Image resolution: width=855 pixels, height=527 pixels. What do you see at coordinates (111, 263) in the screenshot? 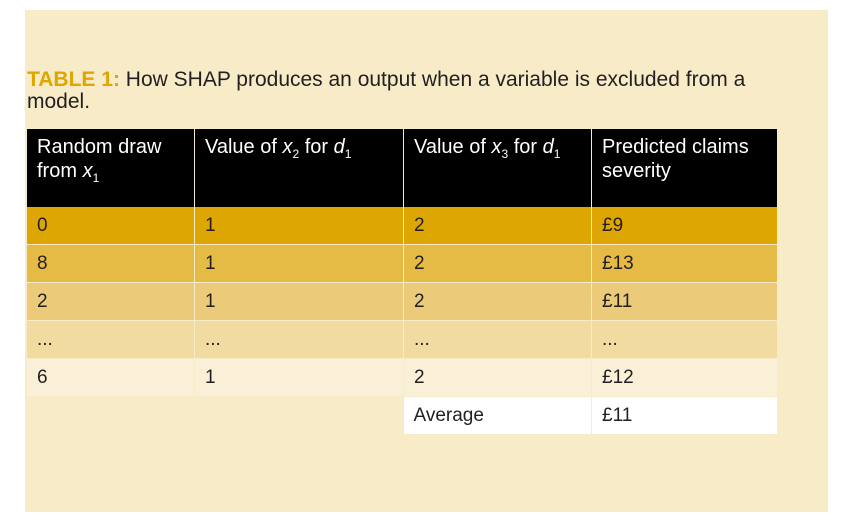
I see `table-cell: 8` at bounding box center [111, 263].